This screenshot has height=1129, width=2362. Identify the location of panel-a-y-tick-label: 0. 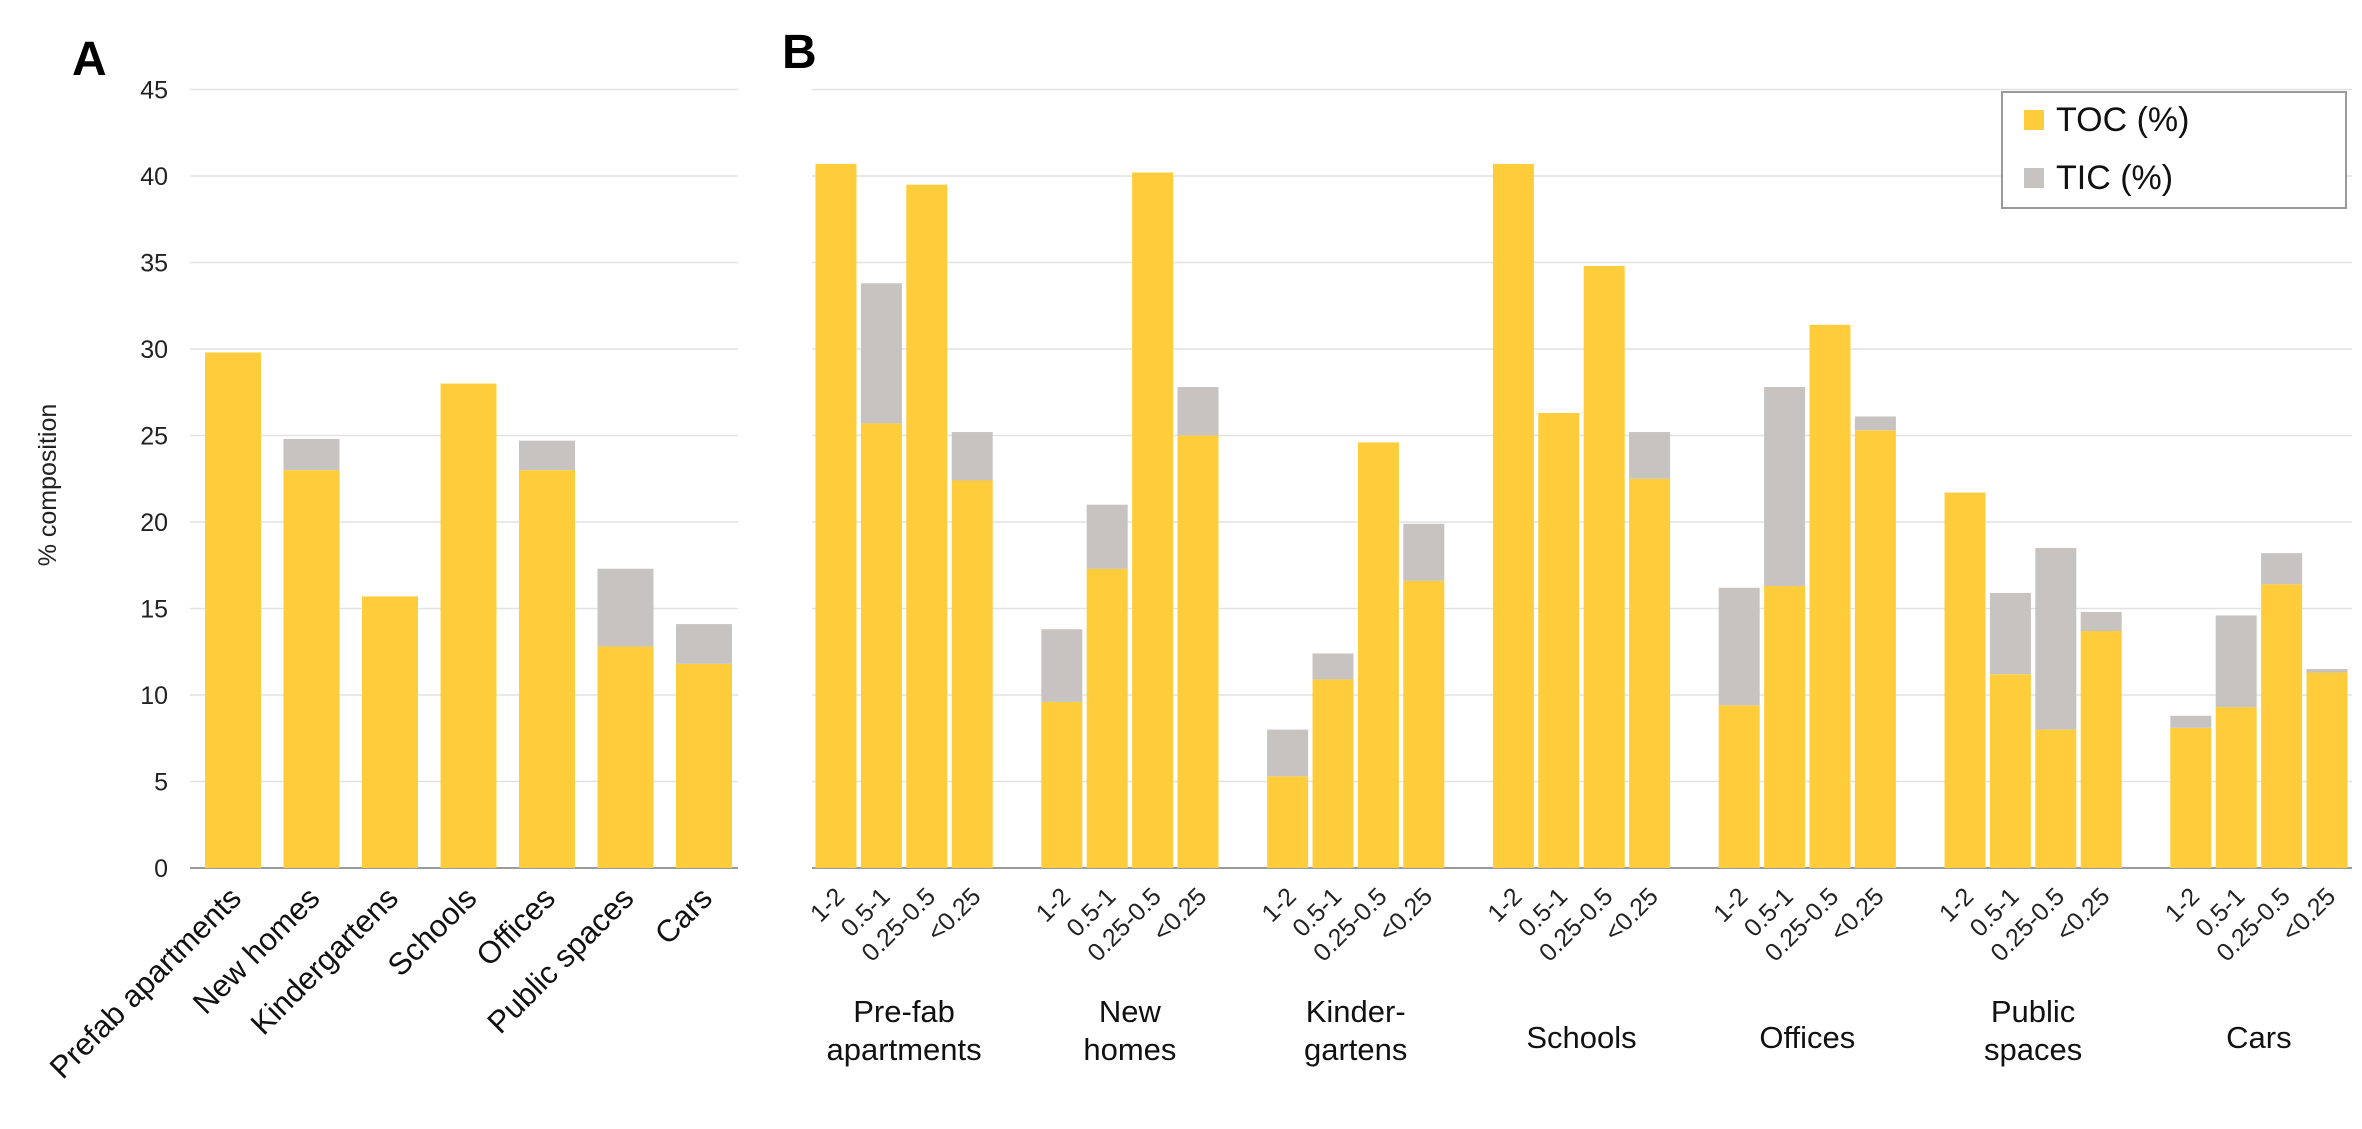
(161, 869).